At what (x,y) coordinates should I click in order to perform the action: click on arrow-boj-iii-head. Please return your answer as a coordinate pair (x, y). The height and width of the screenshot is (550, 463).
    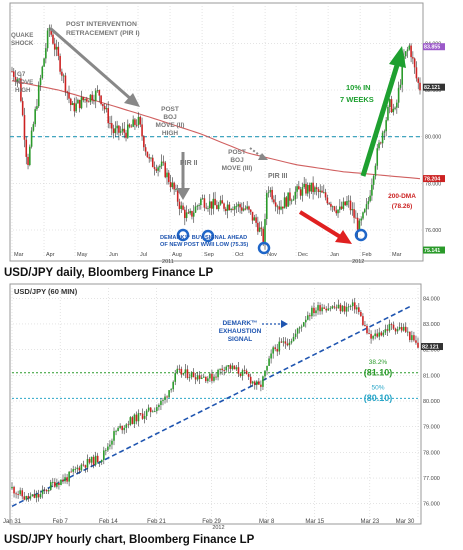
    Looking at the image, I should click on (263, 156).